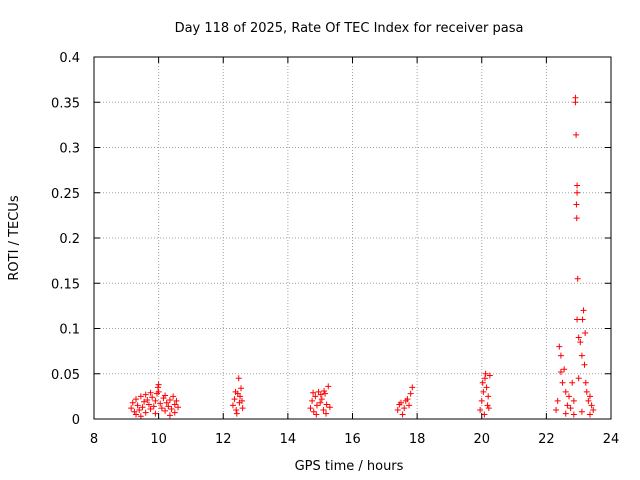  Describe the element at coordinates (349, 466) in the screenshot. I see `x-axis-label: GPS time / hours` at that location.